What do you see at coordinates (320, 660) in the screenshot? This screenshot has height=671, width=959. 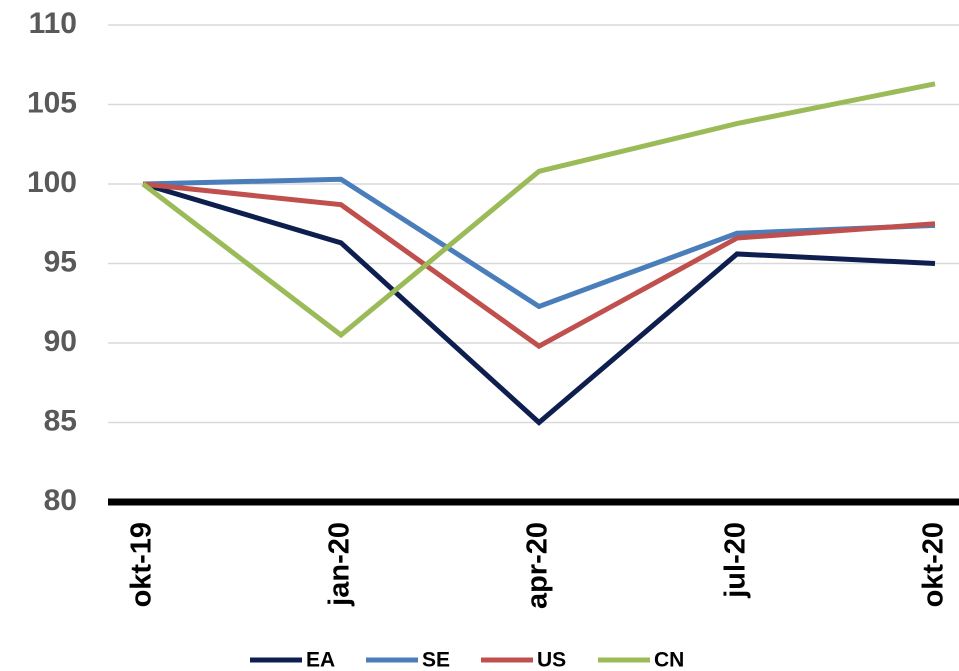 I see `legend-label: EA` at bounding box center [320, 660].